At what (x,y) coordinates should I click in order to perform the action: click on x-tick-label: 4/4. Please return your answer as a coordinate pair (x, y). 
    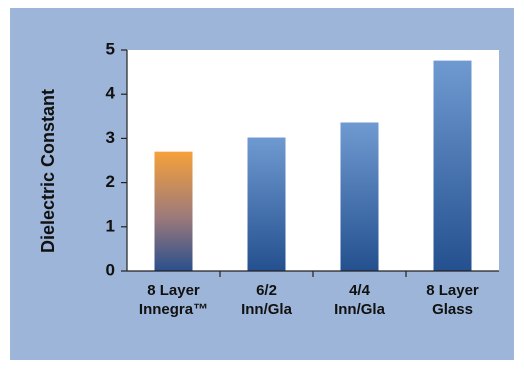
    Looking at the image, I should click on (360, 290).